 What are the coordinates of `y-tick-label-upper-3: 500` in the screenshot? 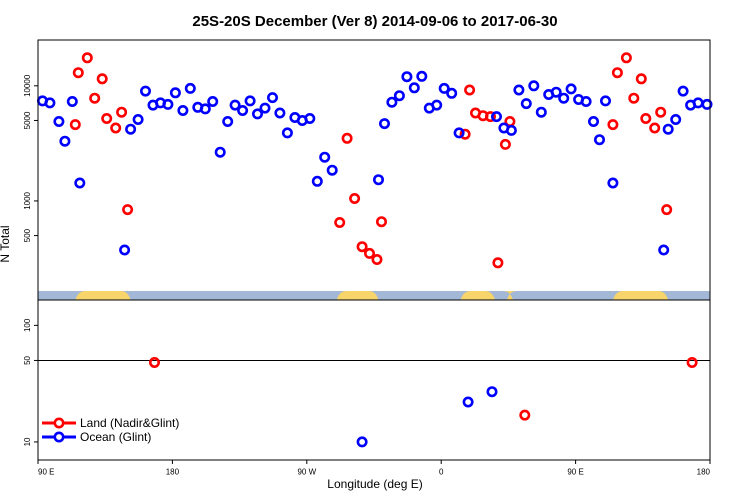 It's located at (27, 235).